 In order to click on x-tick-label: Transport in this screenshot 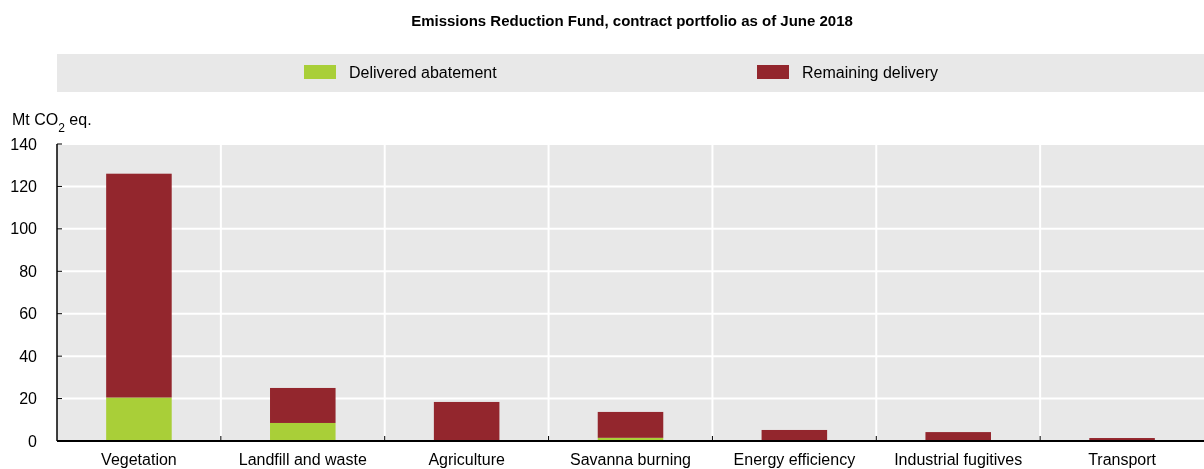, I will do `click(1122, 459)`.